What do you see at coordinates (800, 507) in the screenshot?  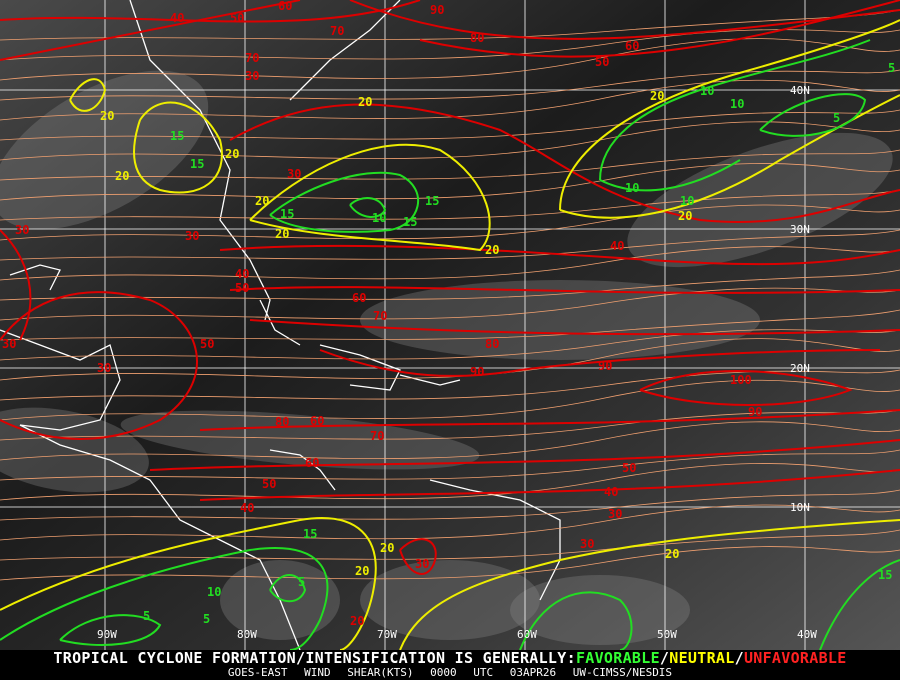 I see `latitude-label: 10N` at bounding box center [800, 507].